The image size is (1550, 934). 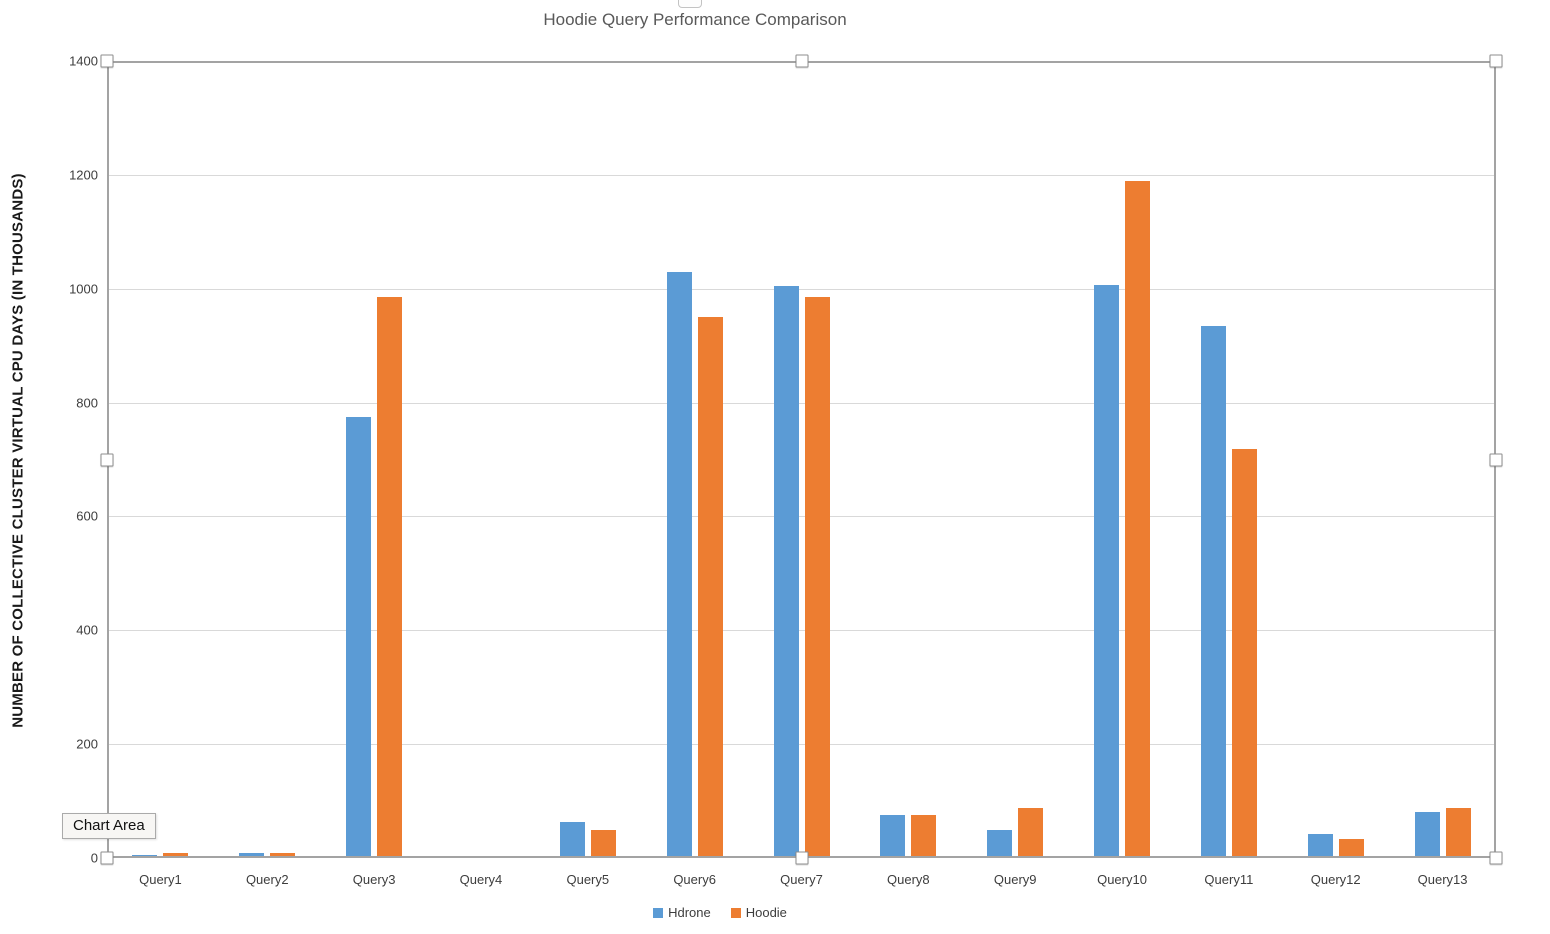 What do you see at coordinates (1335, 879) in the screenshot?
I see `x-axis-label: Query12` at bounding box center [1335, 879].